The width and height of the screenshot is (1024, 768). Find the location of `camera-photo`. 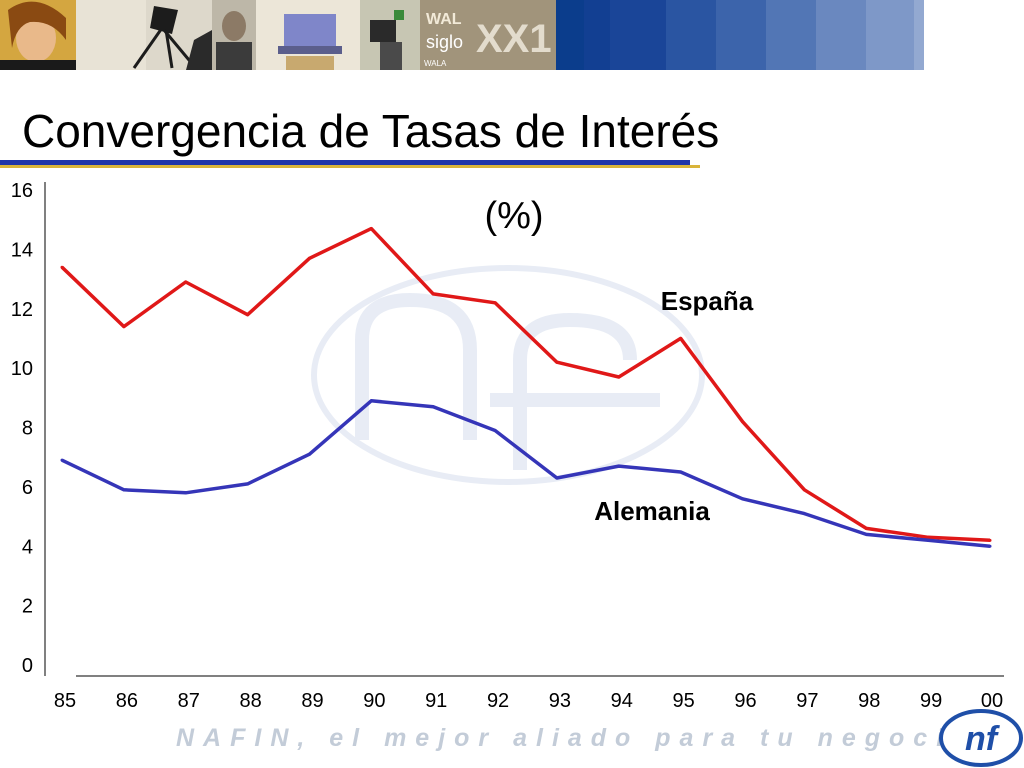

camera-photo is located at coordinates (144, 35).